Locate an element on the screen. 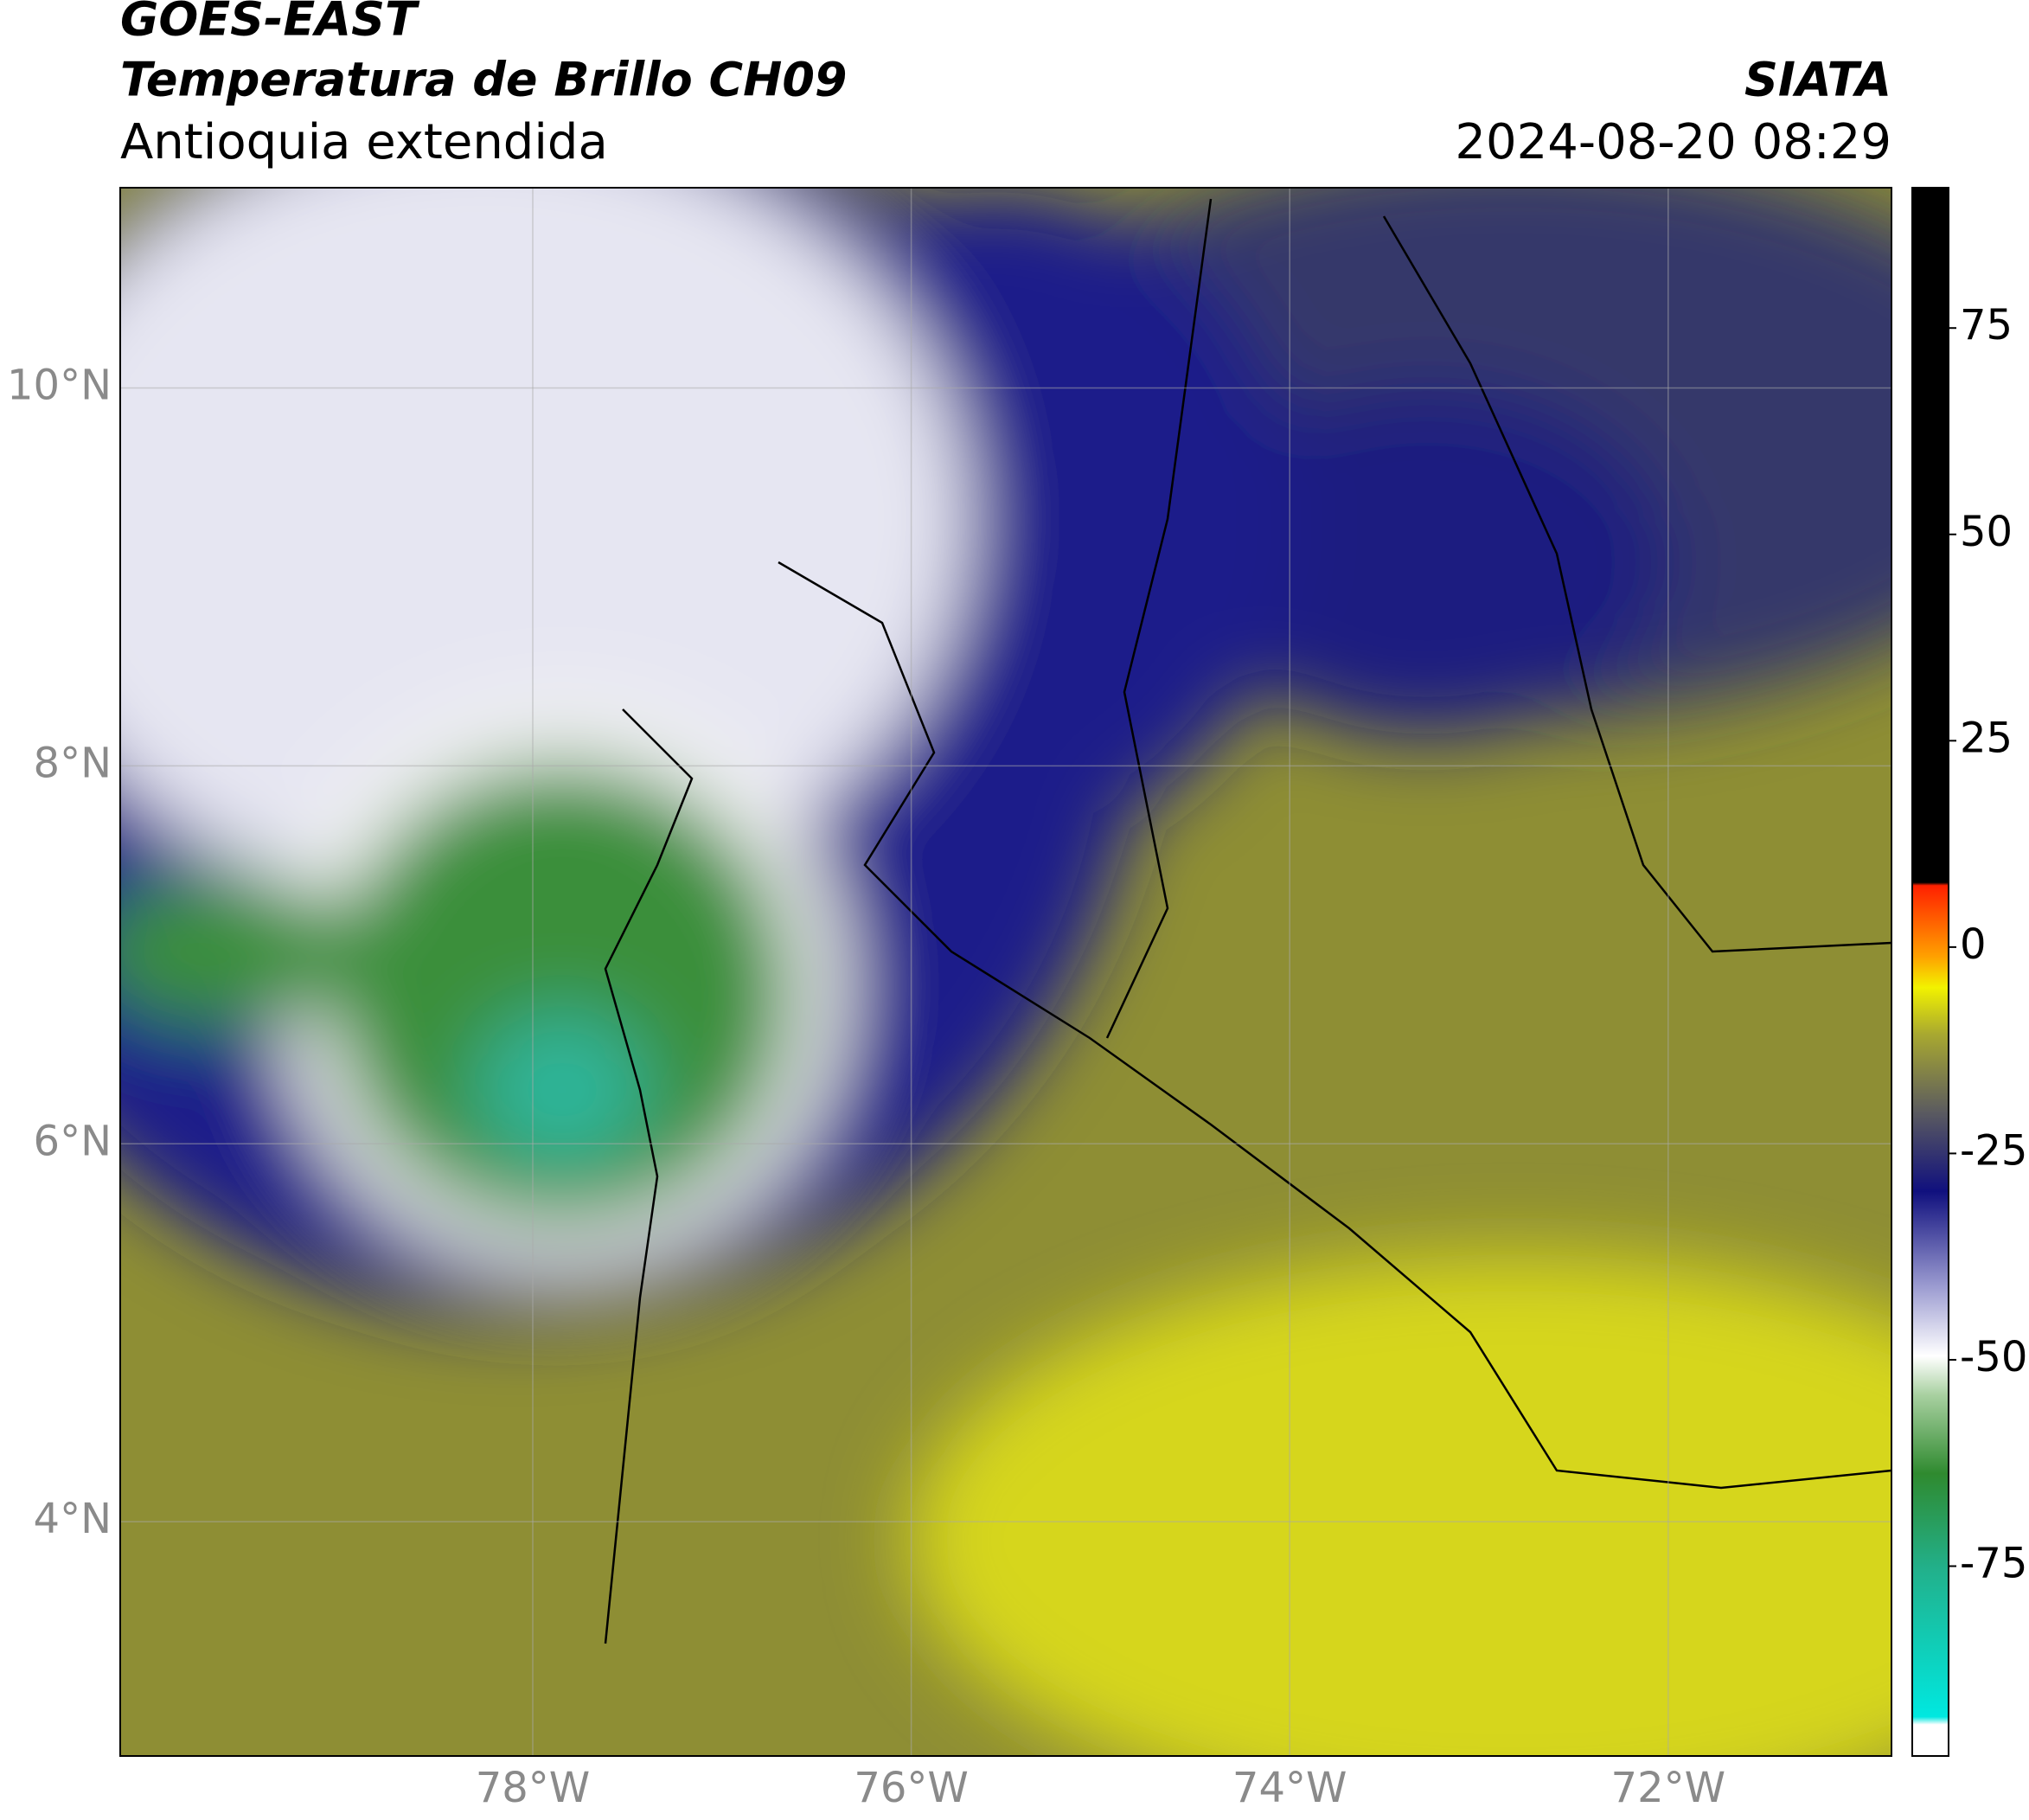 The height and width of the screenshot is (1820, 2029). x-tick-label: 74°W is located at coordinates (1289, 1788).